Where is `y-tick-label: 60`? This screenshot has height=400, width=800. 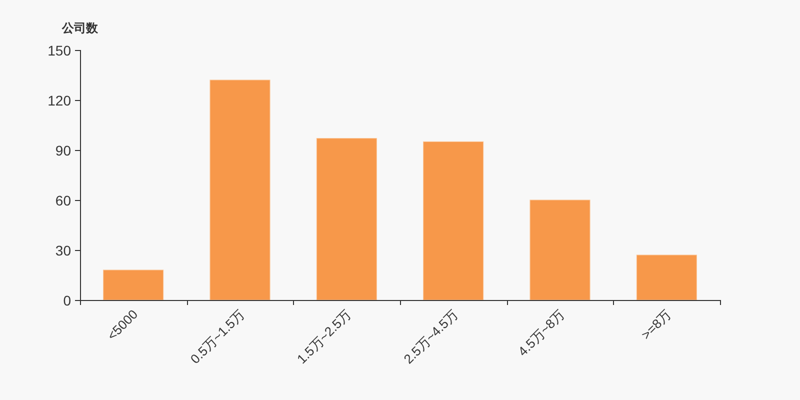
y-tick-label: 60 is located at coordinates (63, 200).